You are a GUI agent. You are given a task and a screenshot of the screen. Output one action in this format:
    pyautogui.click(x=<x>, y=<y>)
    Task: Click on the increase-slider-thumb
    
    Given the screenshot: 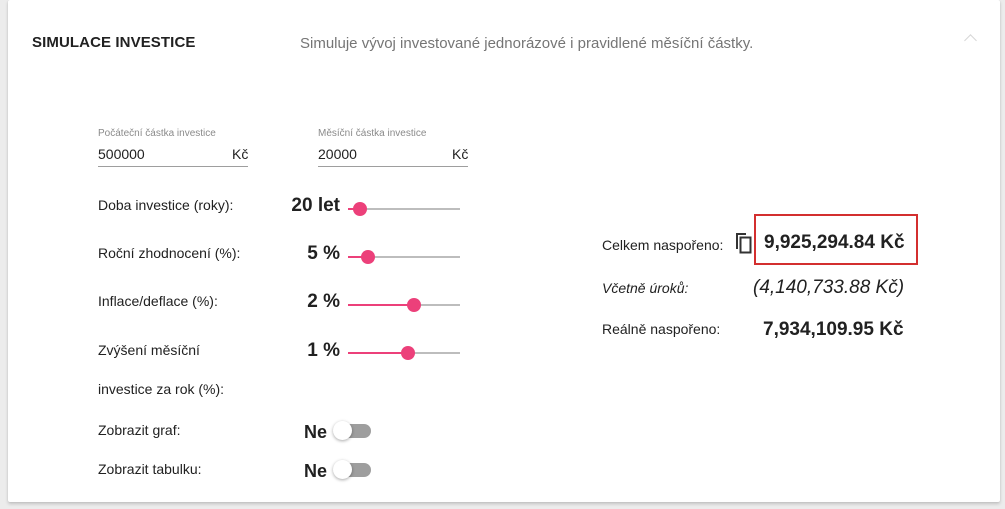 What is the action you would take?
    pyautogui.click(x=407, y=353)
    